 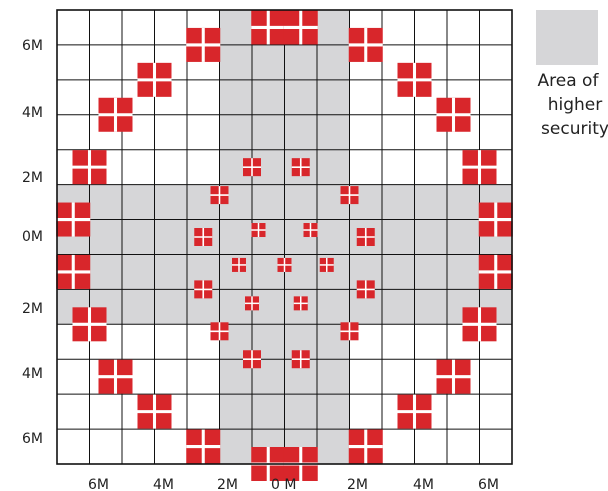 What do you see at coordinates (227, 484) in the screenshot?
I see `x-label-left-2m: 2M` at bounding box center [227, 484].